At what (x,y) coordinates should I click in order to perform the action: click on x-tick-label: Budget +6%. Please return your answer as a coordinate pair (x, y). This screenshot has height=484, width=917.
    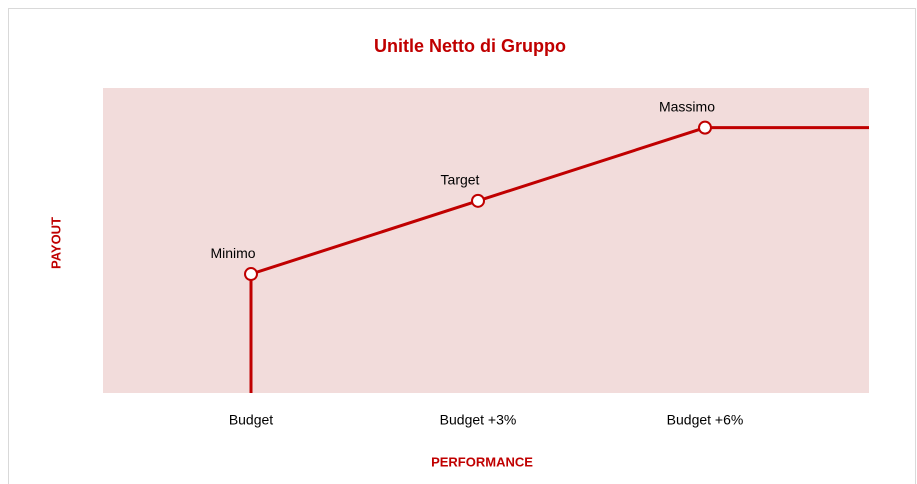
    Looking at the image, I should click on (705, 420).